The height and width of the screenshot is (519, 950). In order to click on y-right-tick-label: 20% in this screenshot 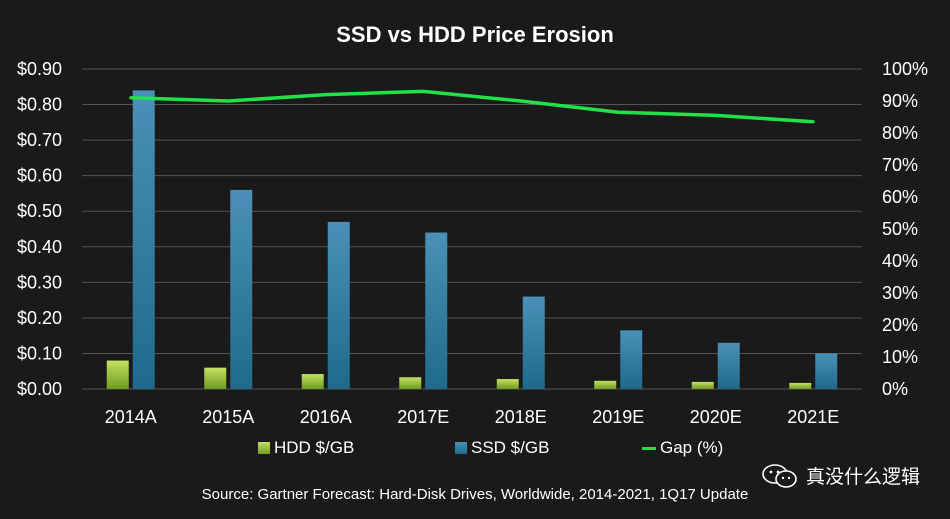, I will do `click(900, 325)`.